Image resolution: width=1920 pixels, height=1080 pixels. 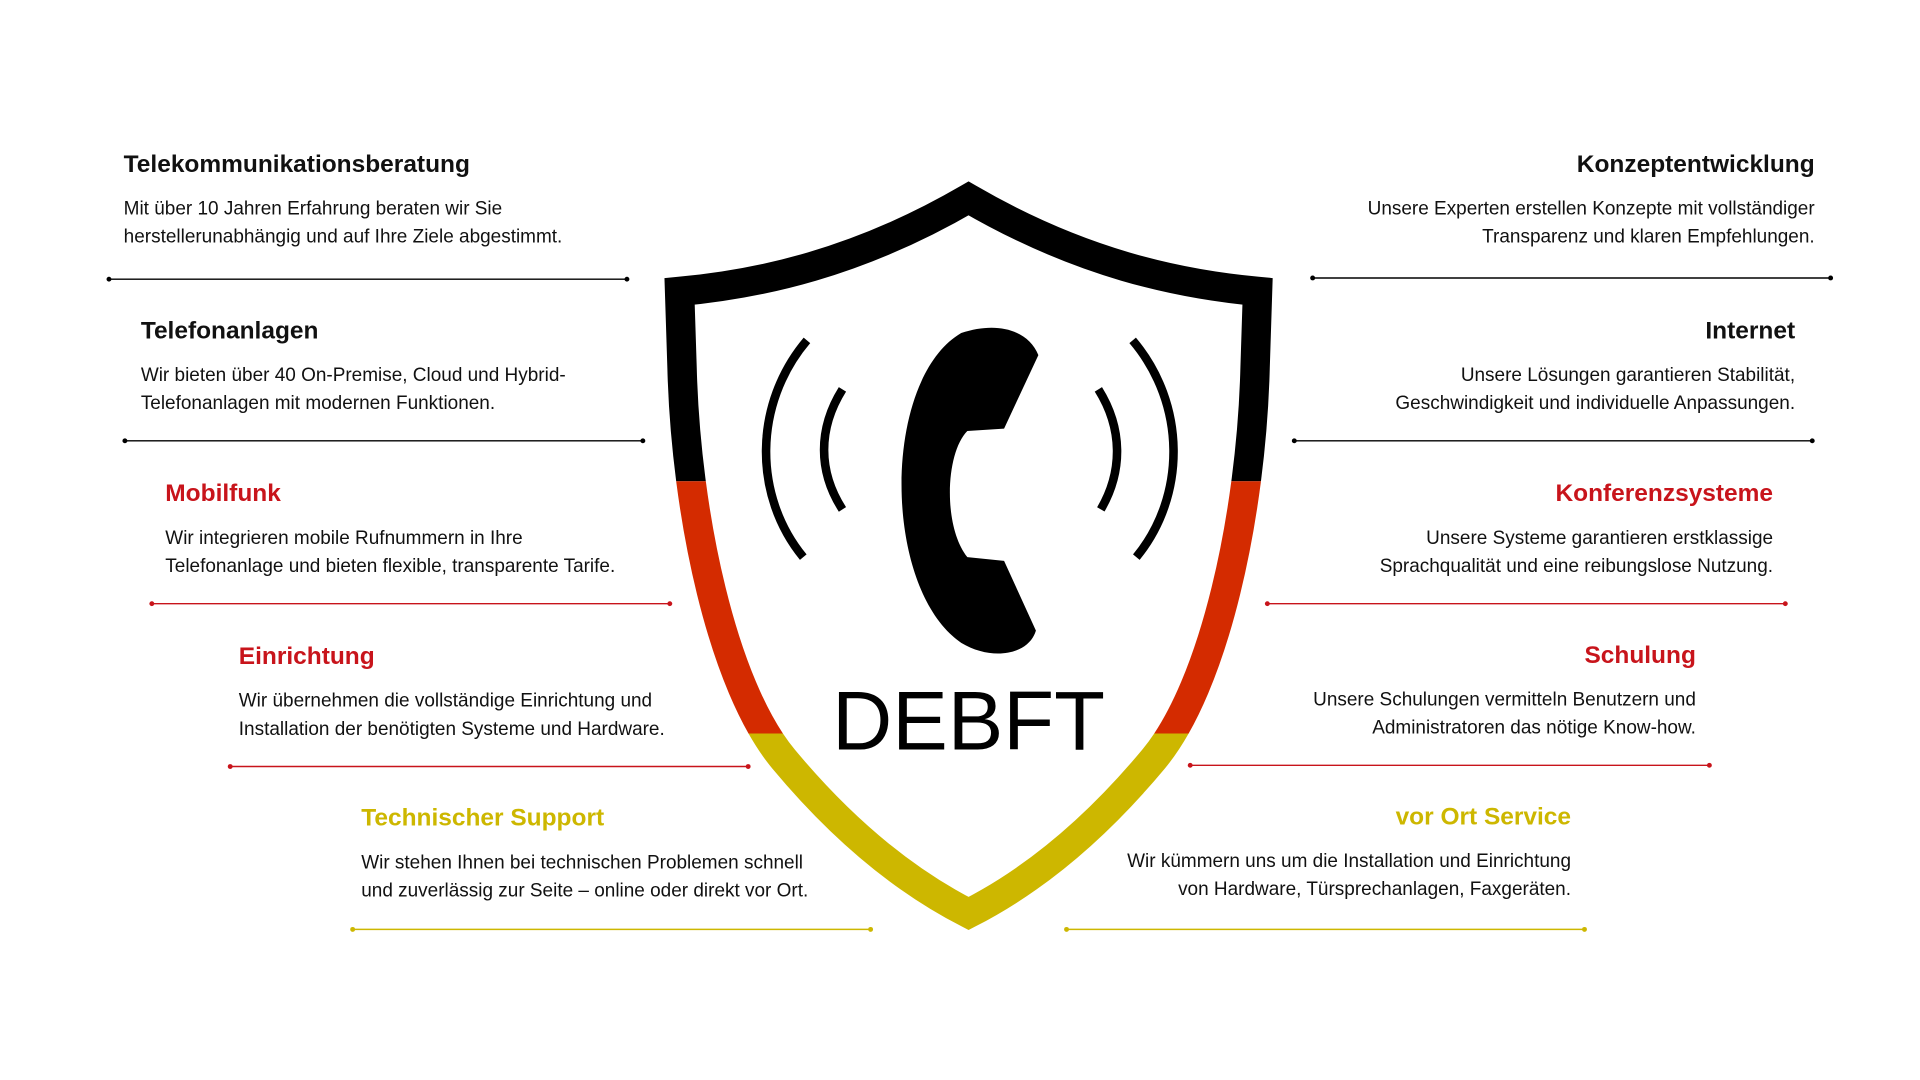 What do you see at coordinates (297, 164) in the screenshot?
I see `item-title: Telekommunikationsberatung` at bounding box center [297, 164].